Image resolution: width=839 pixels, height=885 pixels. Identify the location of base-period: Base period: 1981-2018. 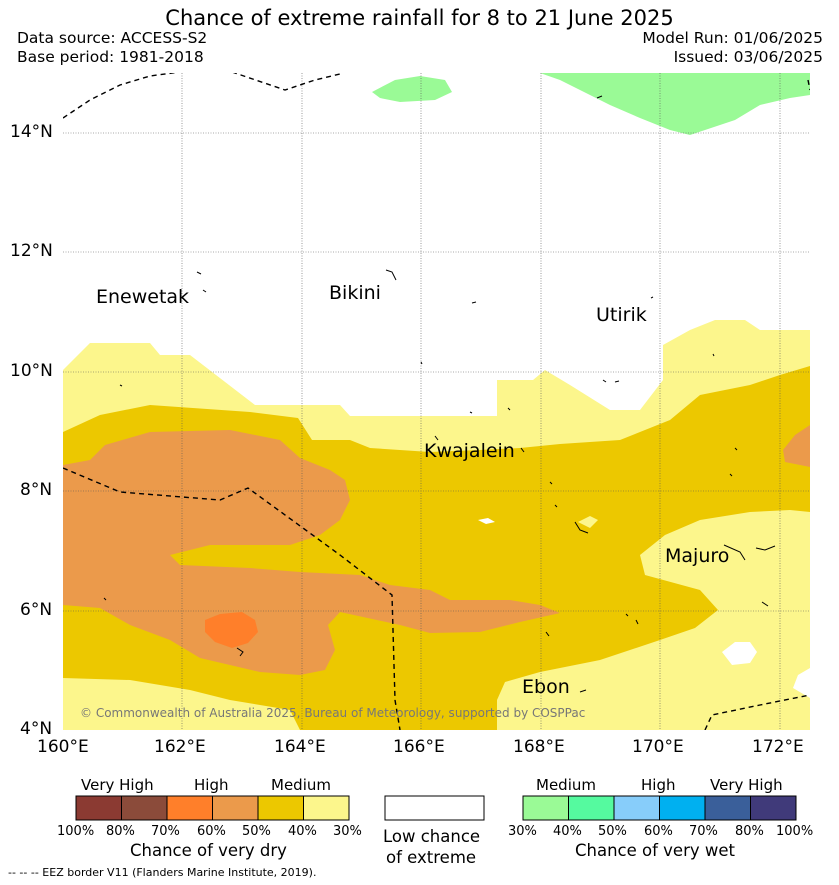
(110, 57).